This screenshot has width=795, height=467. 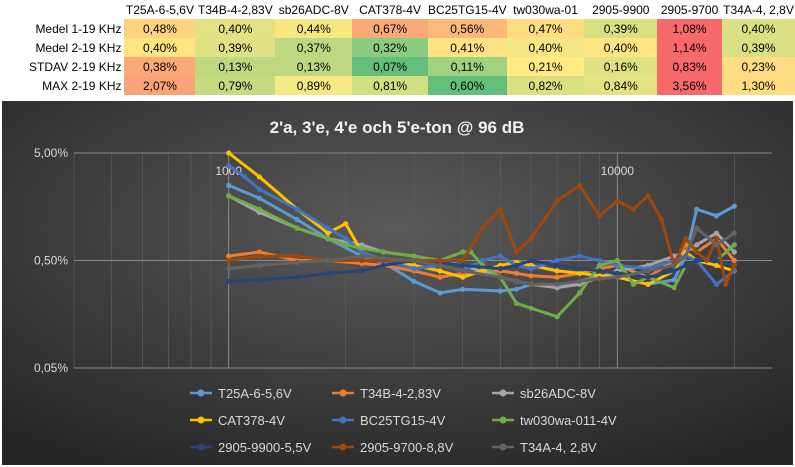 What do you see at coordinates (467, 85) in the screenshot?
I see `table-cell: 0,60%` at bounding box center [467, 85].